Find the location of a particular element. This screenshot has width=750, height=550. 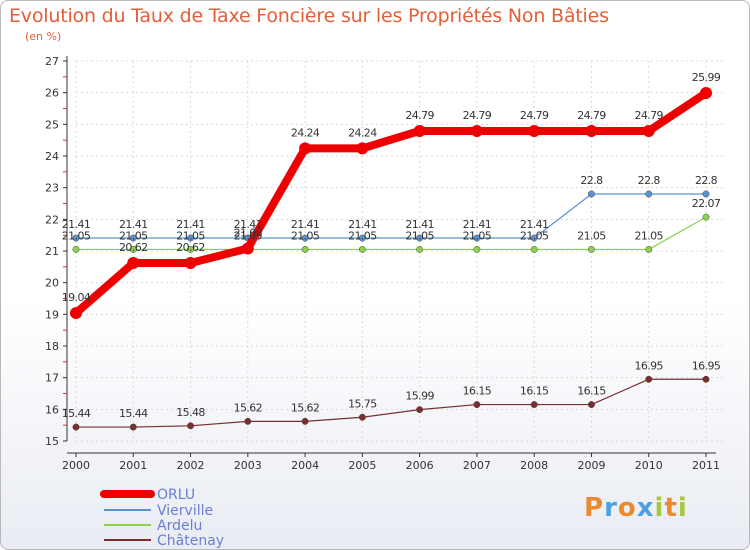

data-label: 22.07 is located at coordinates (706, 203).